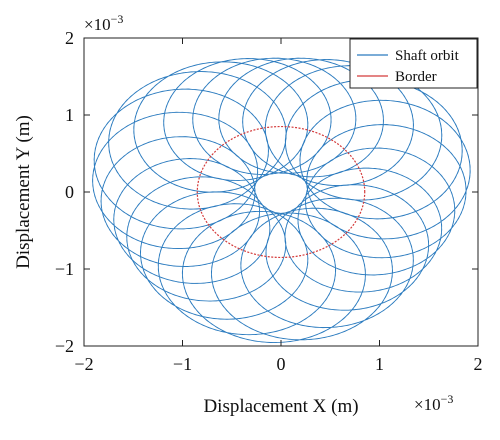 The height and width of the screenshot is (440, 500). Describe the element at coordinates (447, 399) in the screenshot. I see `x-exponent-sup: −3` at that location.